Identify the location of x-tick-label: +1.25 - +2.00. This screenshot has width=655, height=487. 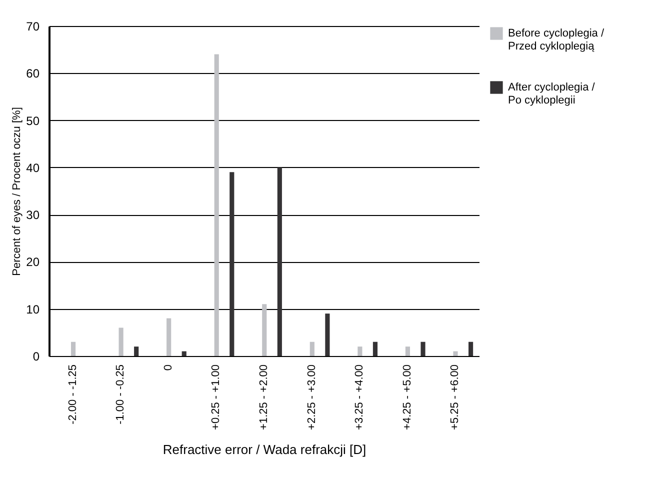
(264, 397).